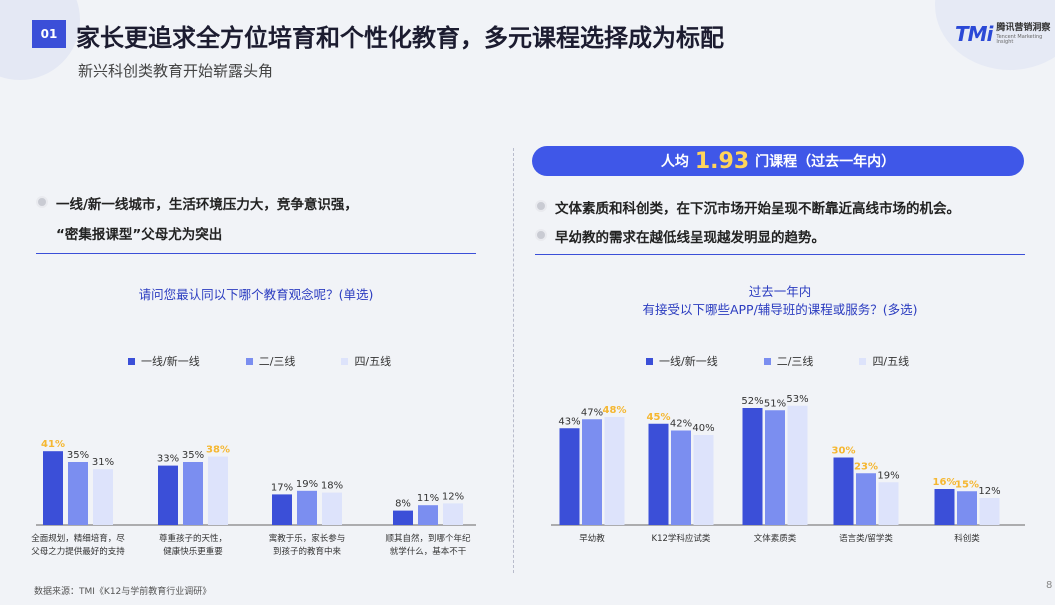 The width and height of the screenshot is (1055, 605). What do you see at coordinates (403, 504) in the screenshot?
I see `data-label: 8%` at bounding box center [403, 504].